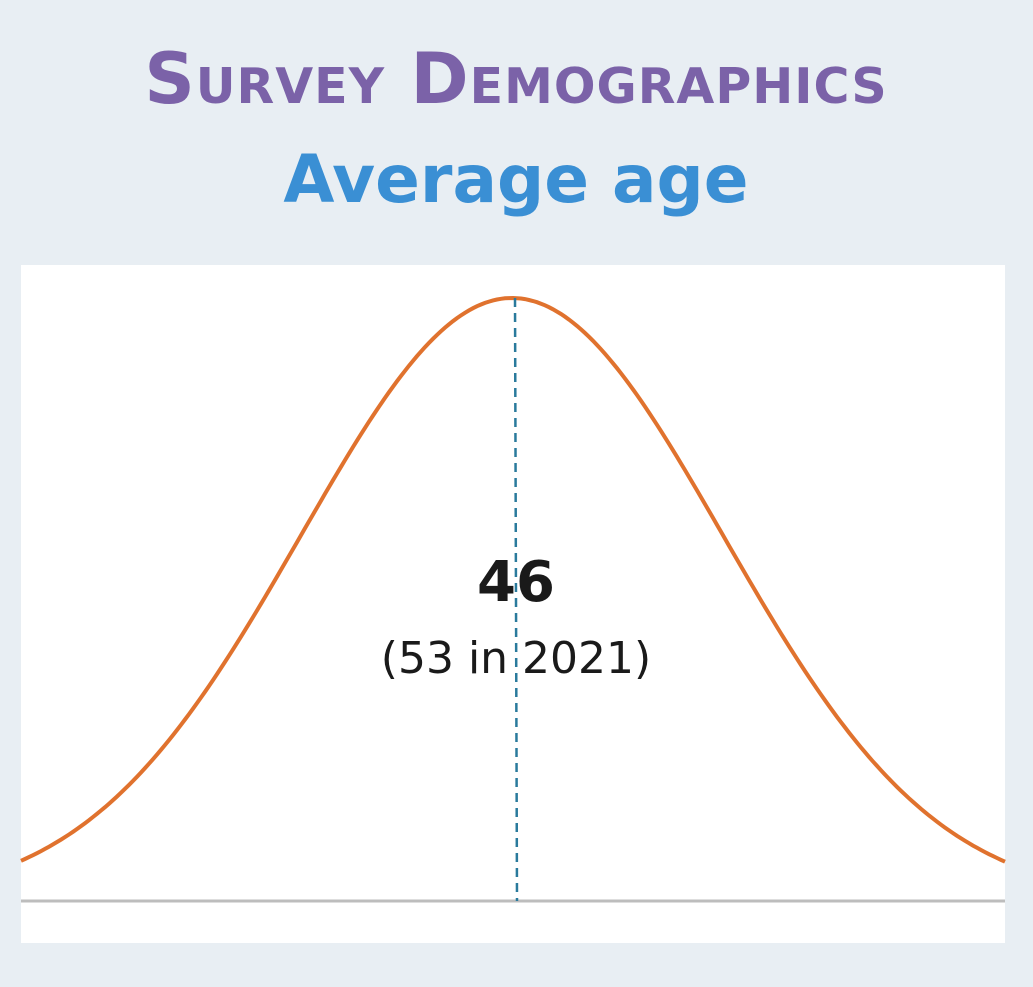  Describe the element at coordinates (516, 599) in the screenshot. I see `mean-line` at that location.